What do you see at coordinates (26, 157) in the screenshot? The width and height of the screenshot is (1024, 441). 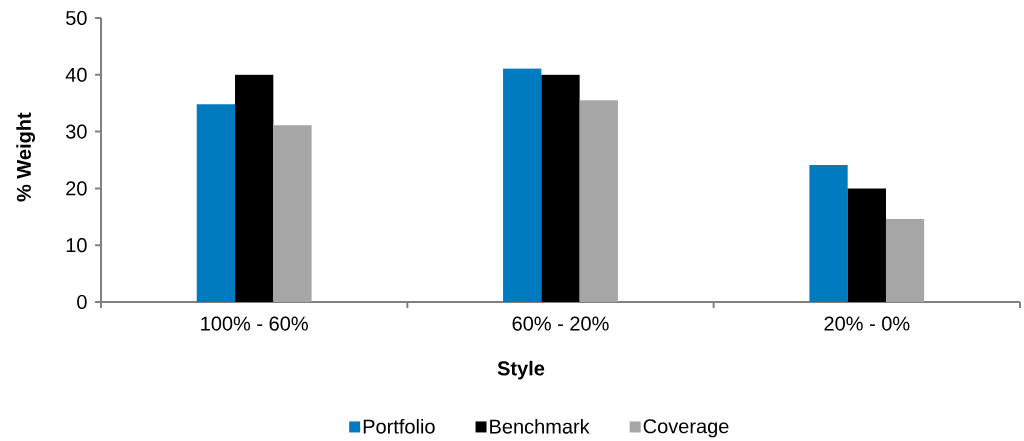 I see `y-axis-title: % Weight` at bounding box center [26, 157].